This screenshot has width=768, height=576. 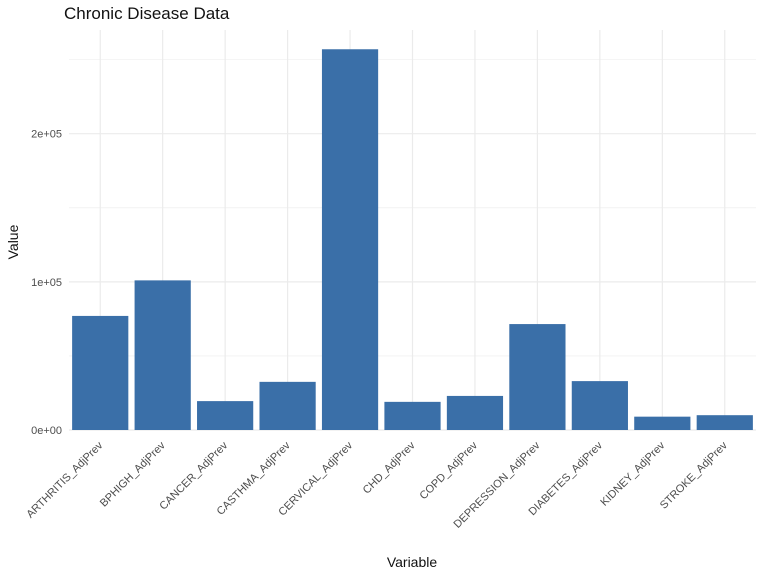 I want to click on y-tick-label: 2e+05, so click(x=46, y=135).